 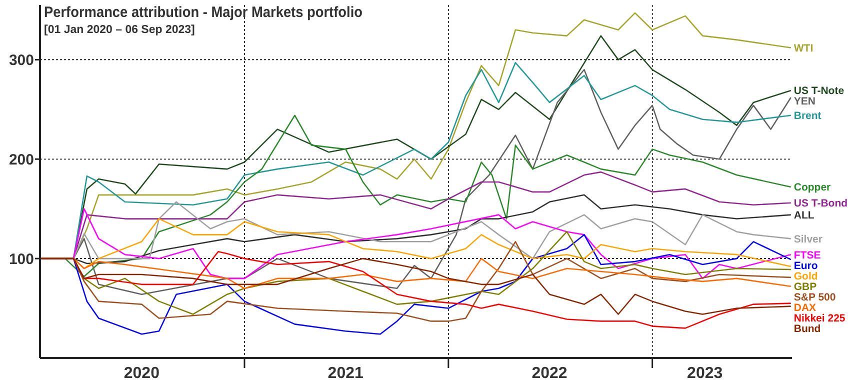 I want to click on series-label: Gold, so click(x=806, y=276).